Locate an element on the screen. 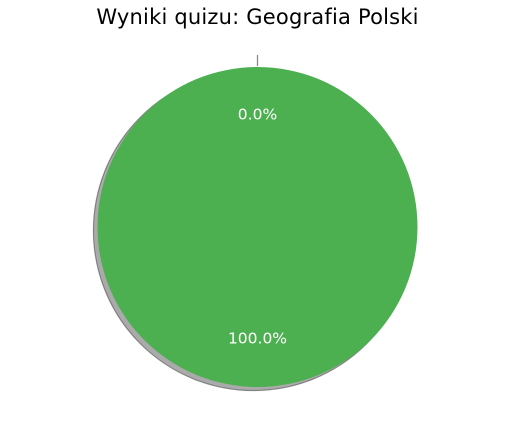  chart-title: Wyniki quizu: Geografia Polski is located at coordinates (257, 17).